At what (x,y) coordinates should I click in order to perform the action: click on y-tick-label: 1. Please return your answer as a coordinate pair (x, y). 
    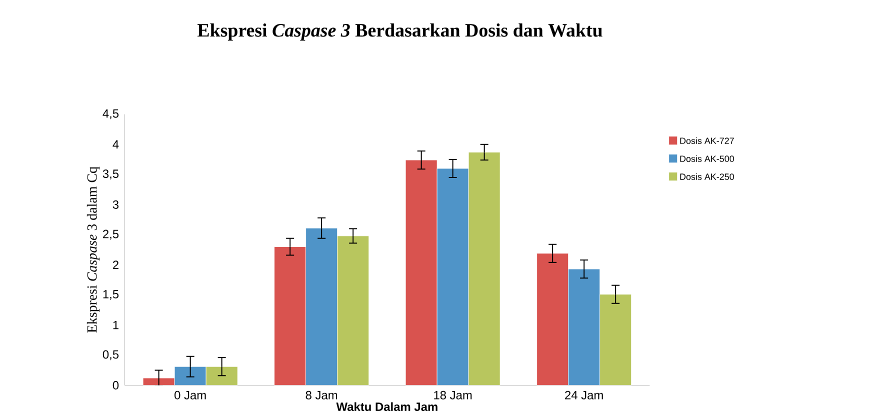
    Looking at the image, I should click on (115, 325).